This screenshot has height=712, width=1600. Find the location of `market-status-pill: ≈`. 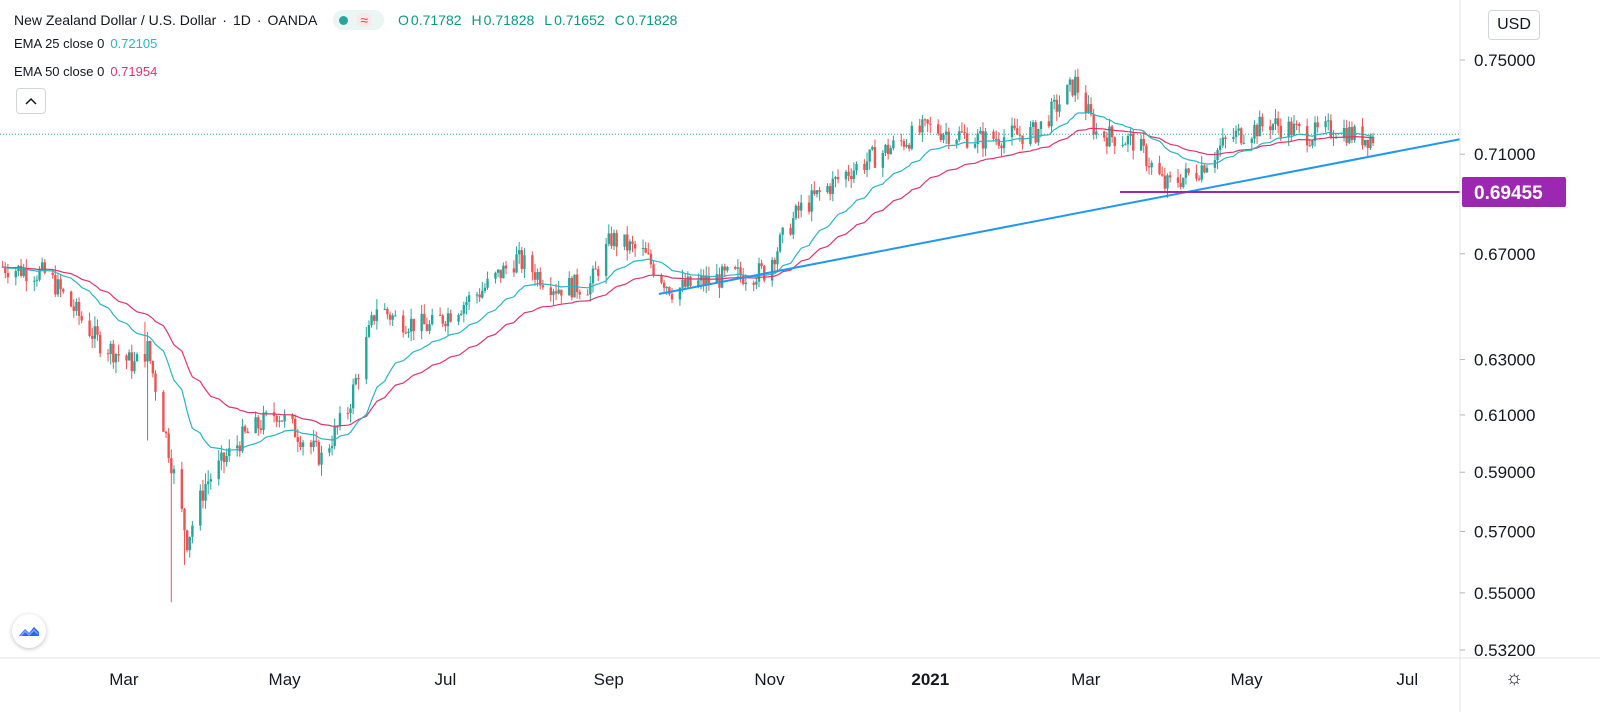

market-status-pill: ≈ is located at coordinates (359, 20).